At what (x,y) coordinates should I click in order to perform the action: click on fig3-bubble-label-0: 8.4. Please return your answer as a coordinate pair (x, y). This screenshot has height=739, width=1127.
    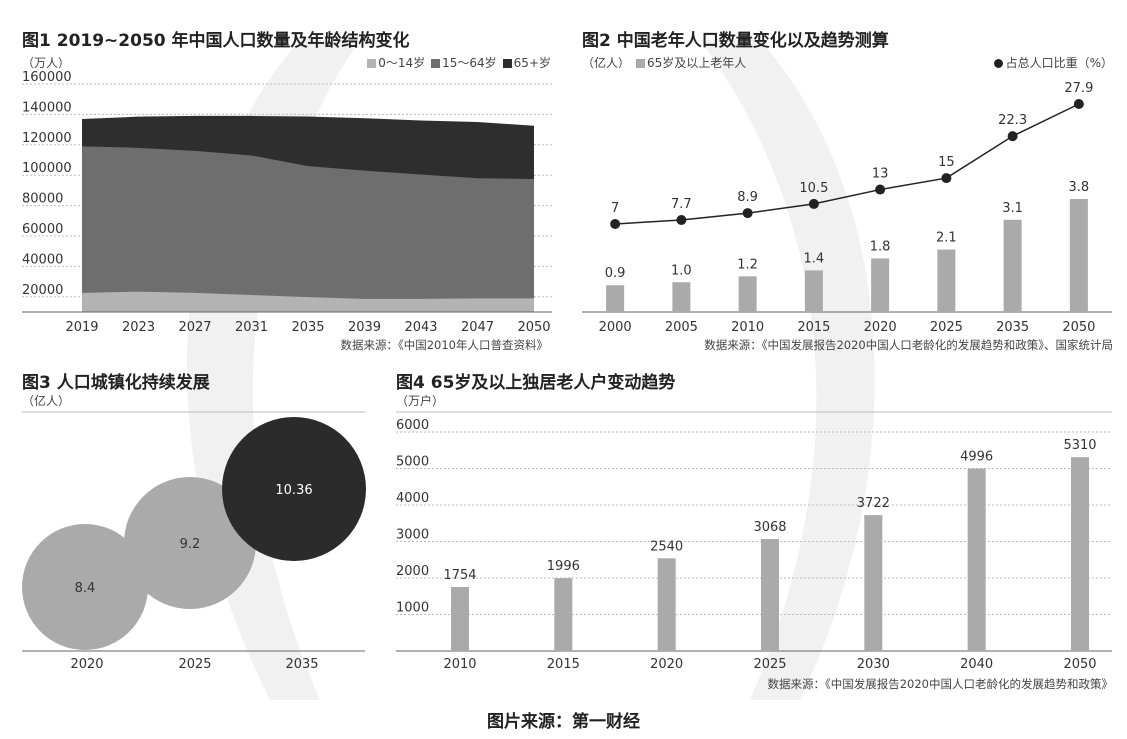
    Looking at the image, I should click on (85, 588).